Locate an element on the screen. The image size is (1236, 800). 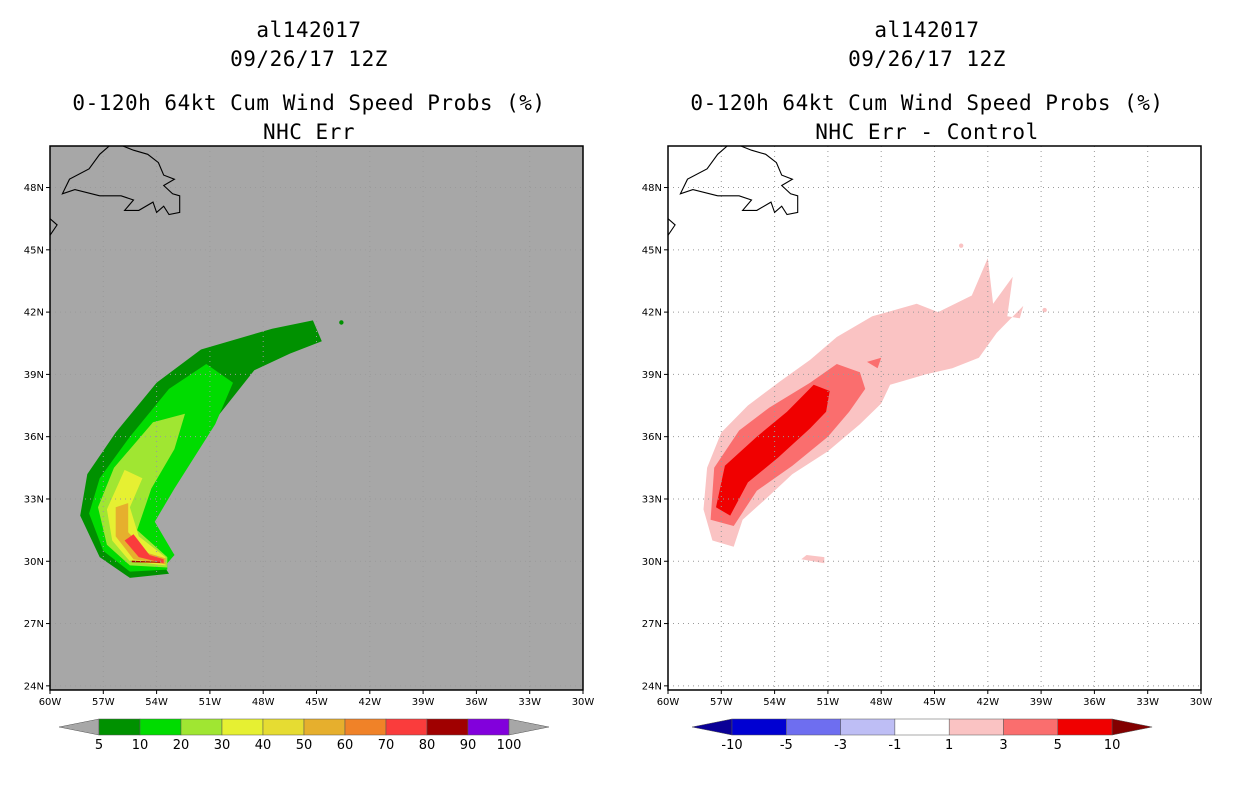
colorbar-label: 90 is located at coordinates (468, 745).